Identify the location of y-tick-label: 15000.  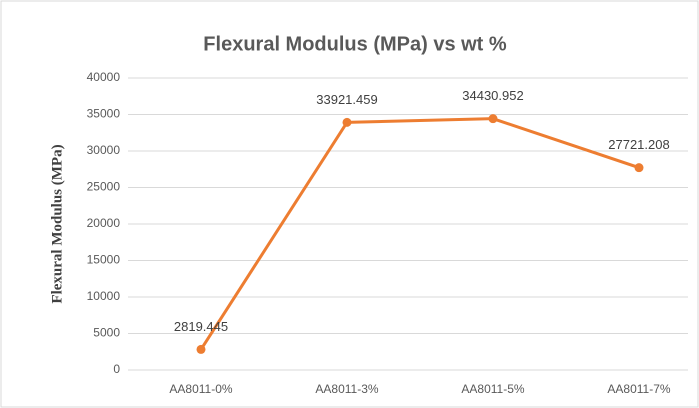
(104, 260).